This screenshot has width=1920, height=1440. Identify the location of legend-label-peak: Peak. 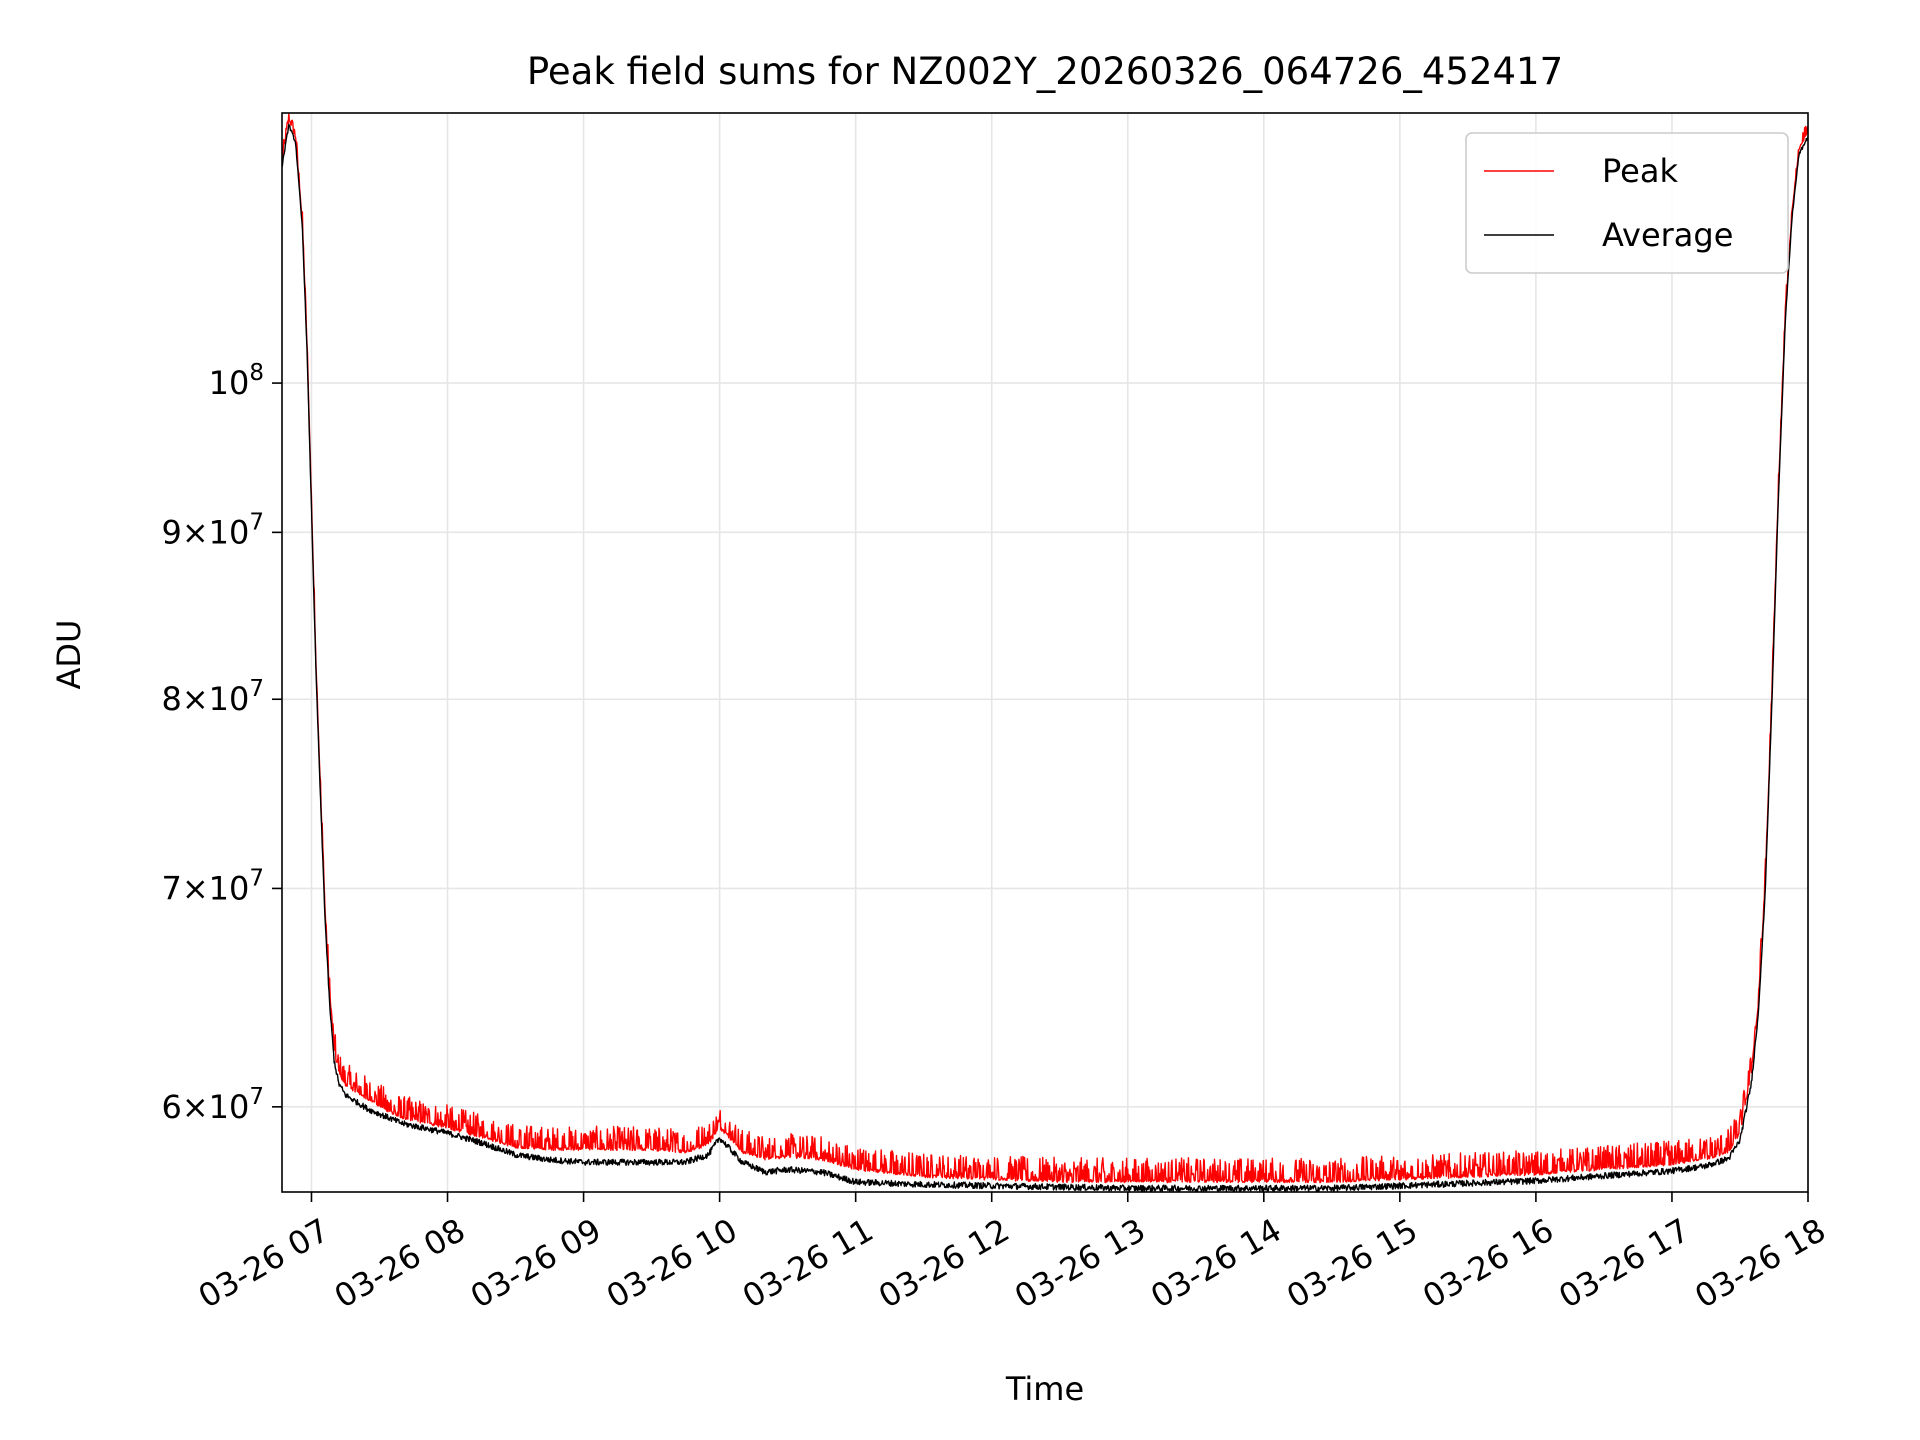
(1640, 171).